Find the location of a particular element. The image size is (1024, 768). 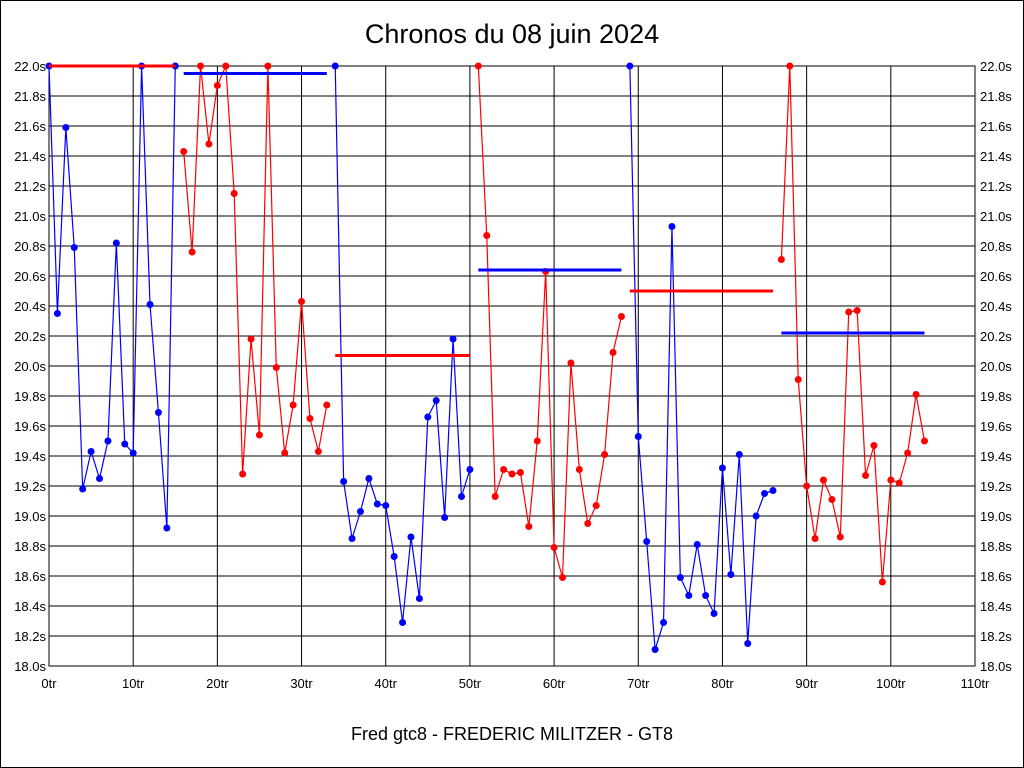

x-tick-label: 80tr is located at coordinates (722, 683).